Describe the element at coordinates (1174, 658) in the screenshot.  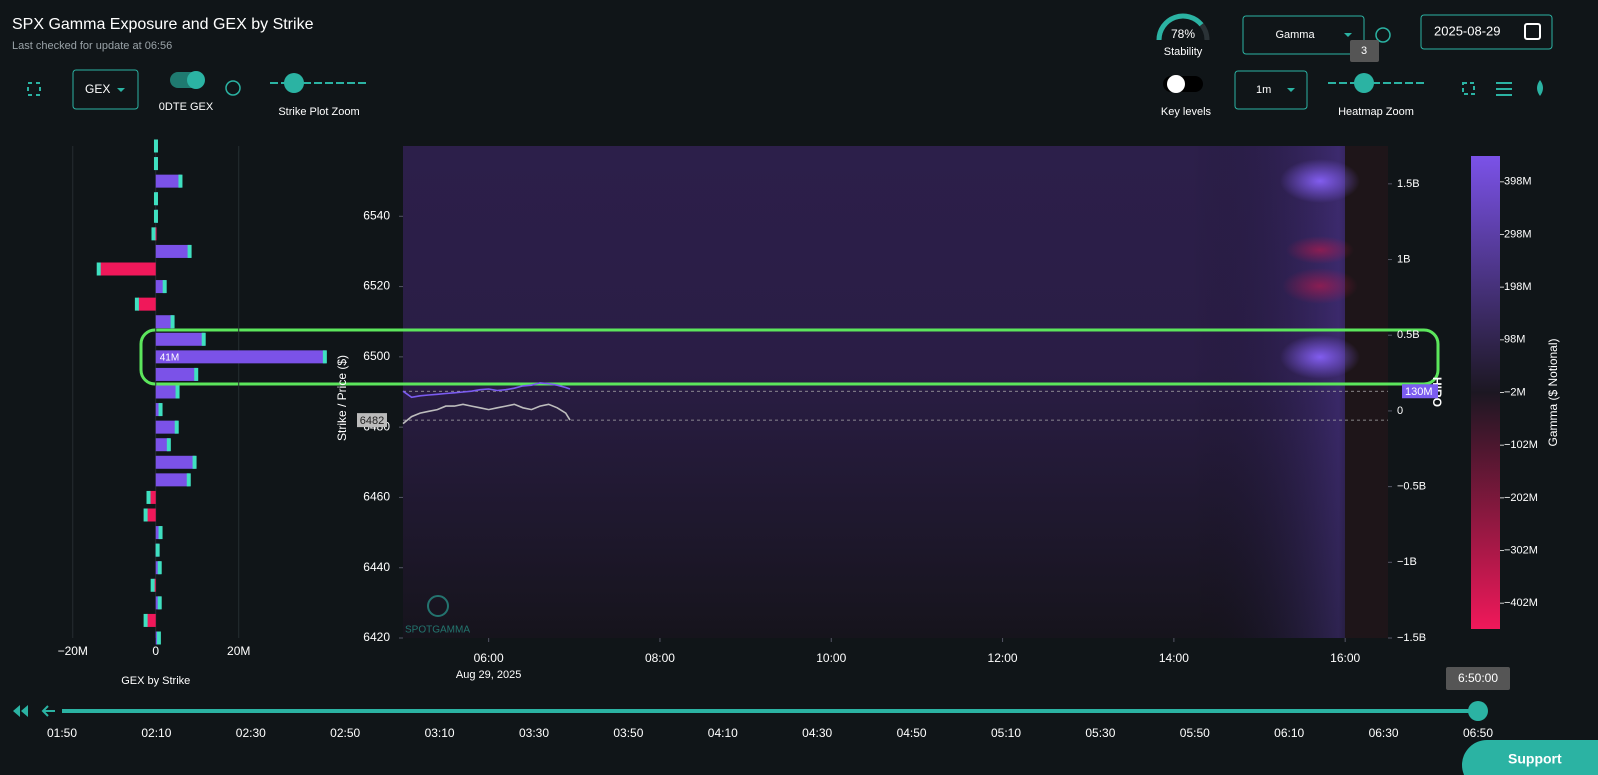
I see `x-tick-label: 14:00` at that location.